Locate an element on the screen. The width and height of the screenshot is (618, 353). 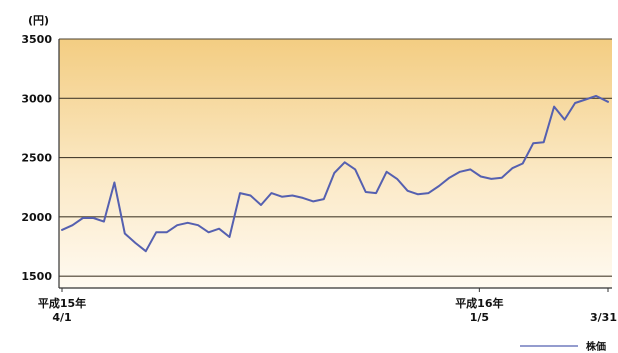
y-tick-label: 2500 is located at coordinates (36, 158).